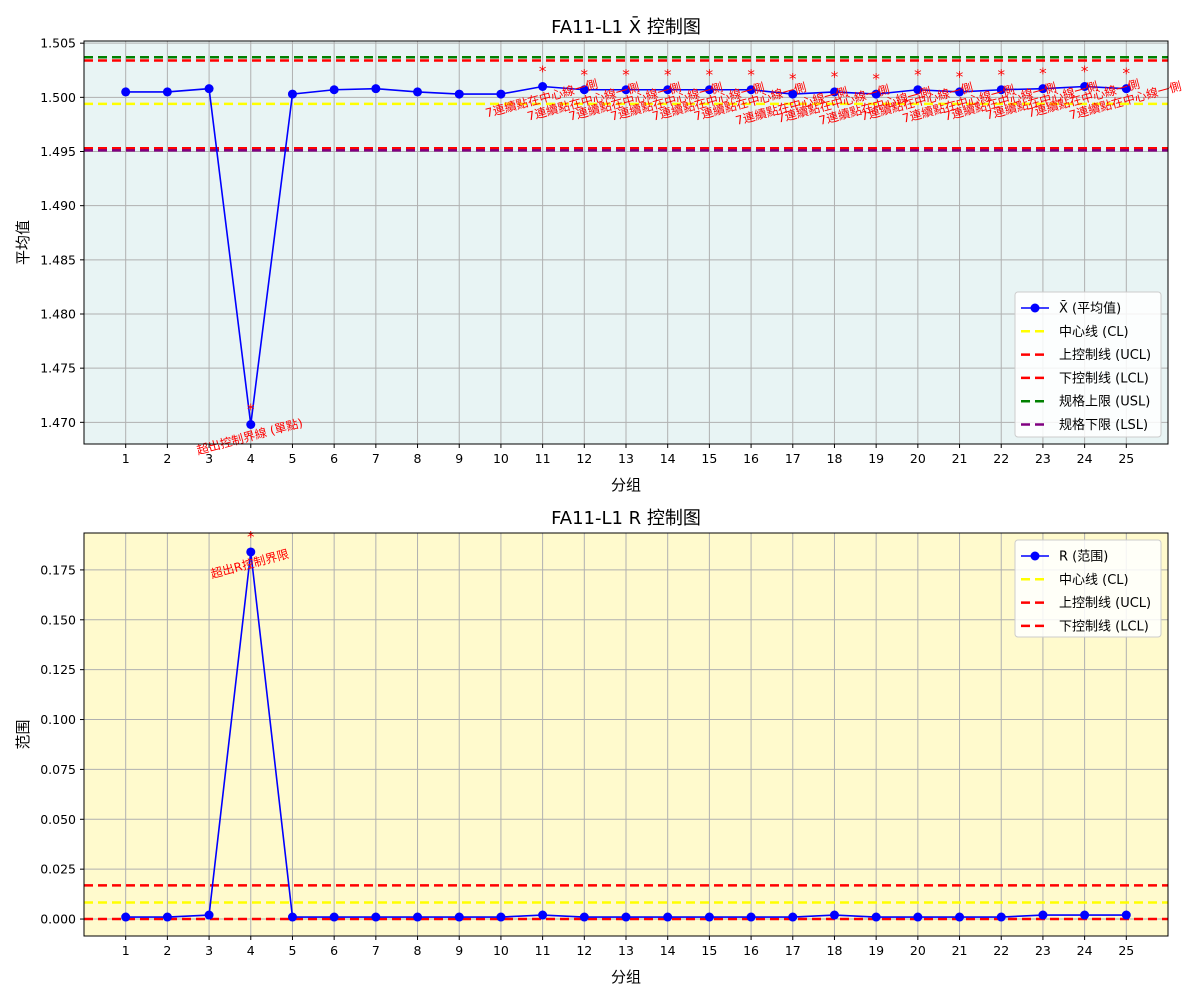 This screenshot has width=1200, height=1004. I want to click on y-tick-label: 1.475, so click(58, 368).